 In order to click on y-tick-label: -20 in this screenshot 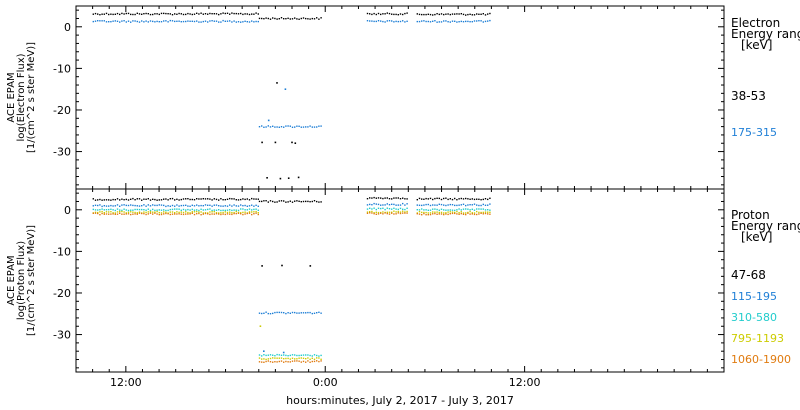, I will do `click(62, 110)`.